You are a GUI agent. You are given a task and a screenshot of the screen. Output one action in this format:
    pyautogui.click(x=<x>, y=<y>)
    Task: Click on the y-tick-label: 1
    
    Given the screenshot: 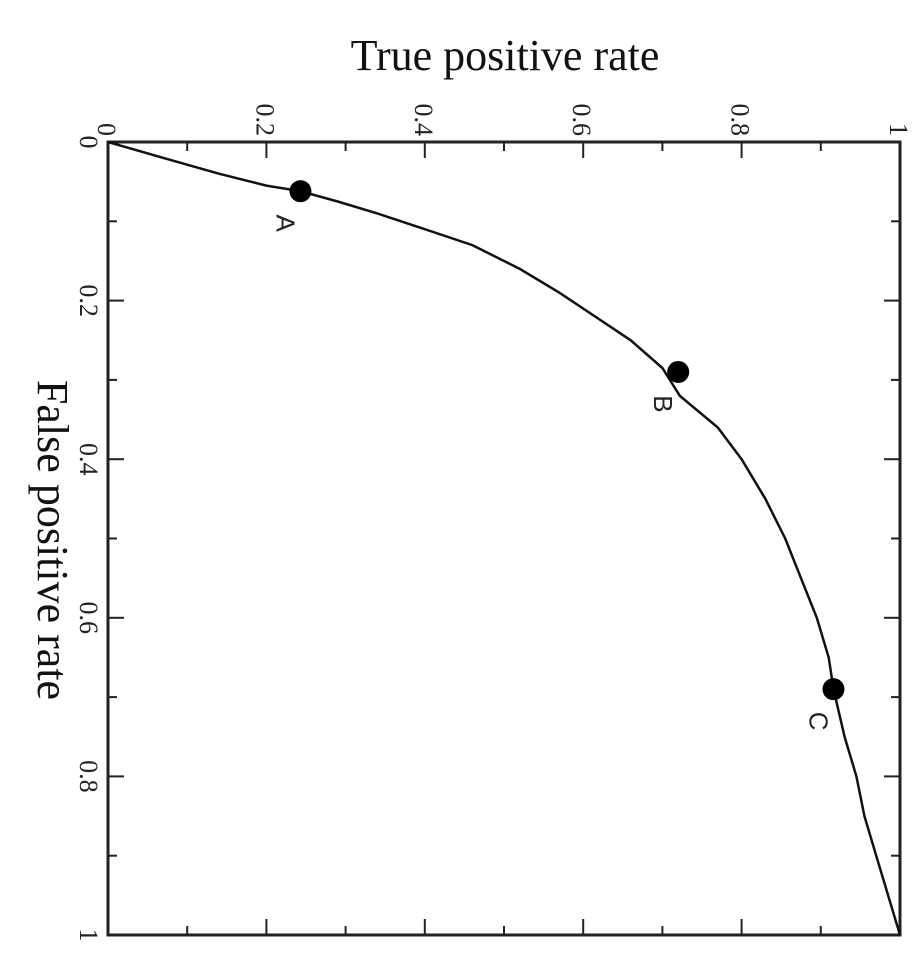 What is the action you would take?
    pyautogui.click(x=898, y=129)
    